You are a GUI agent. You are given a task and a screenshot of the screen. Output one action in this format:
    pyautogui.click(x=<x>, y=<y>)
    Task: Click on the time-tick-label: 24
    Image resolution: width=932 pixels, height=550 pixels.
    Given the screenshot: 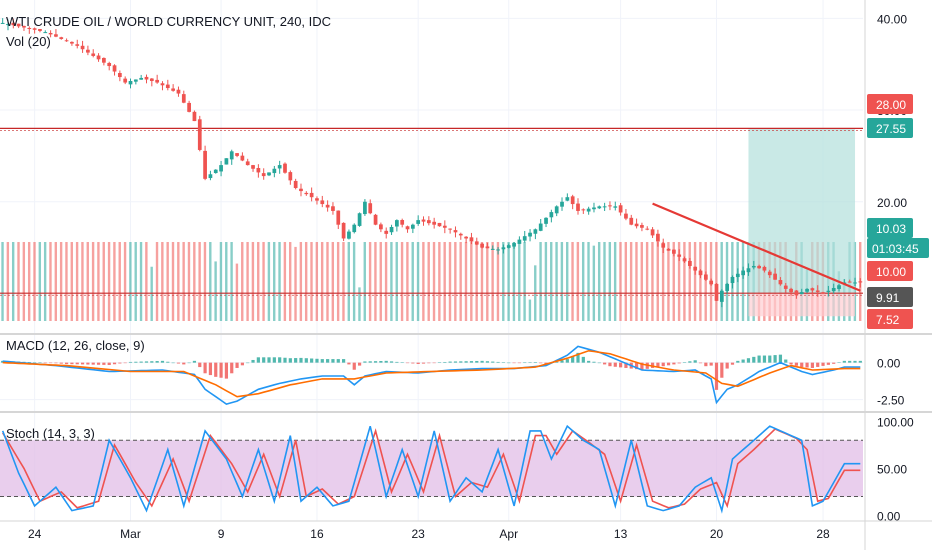 What is the action you would take?
    pyautogui.click(x=35, y=534)
    